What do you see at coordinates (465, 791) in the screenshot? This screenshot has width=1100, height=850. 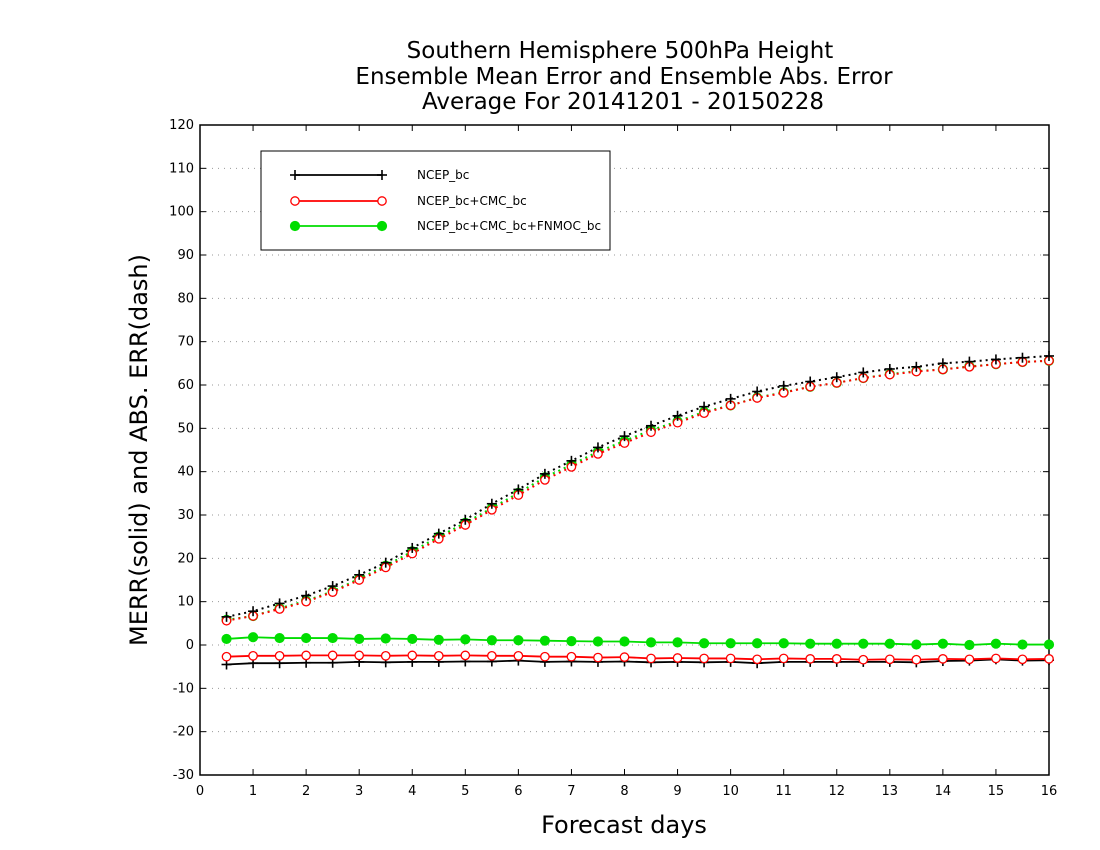 I see `x-tick-label: 5` at bounding box center [465, 791].